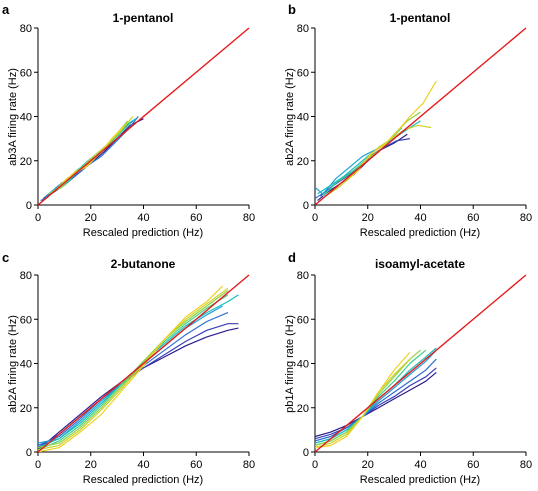  Describe the element at coordinates (5, 257) in the screenshot. I see `panel-letter: c` at that location.